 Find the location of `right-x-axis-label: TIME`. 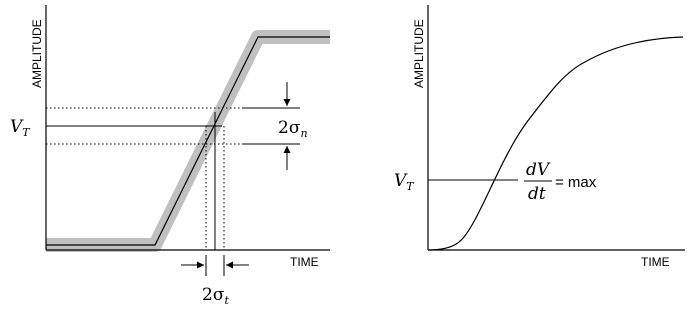

right-x-axis-label: TIME is located at coordinates (655, 262).